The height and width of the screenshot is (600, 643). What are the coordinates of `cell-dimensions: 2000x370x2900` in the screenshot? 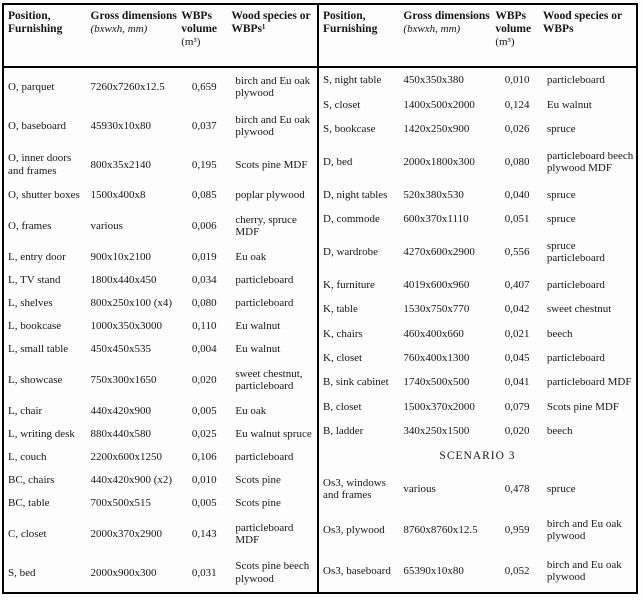 It's located at (126, 533).